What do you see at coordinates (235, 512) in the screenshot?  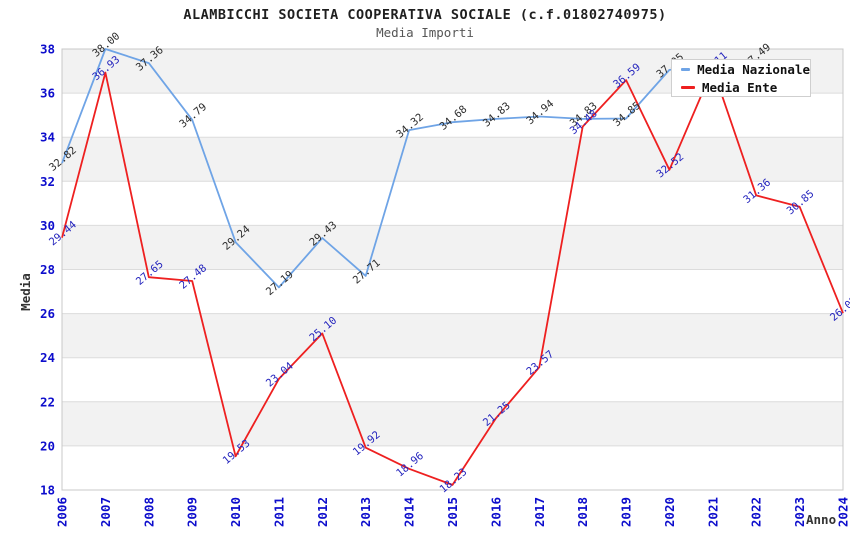 I see `x-tick-label: 2010` at bounding box center [235, 512].